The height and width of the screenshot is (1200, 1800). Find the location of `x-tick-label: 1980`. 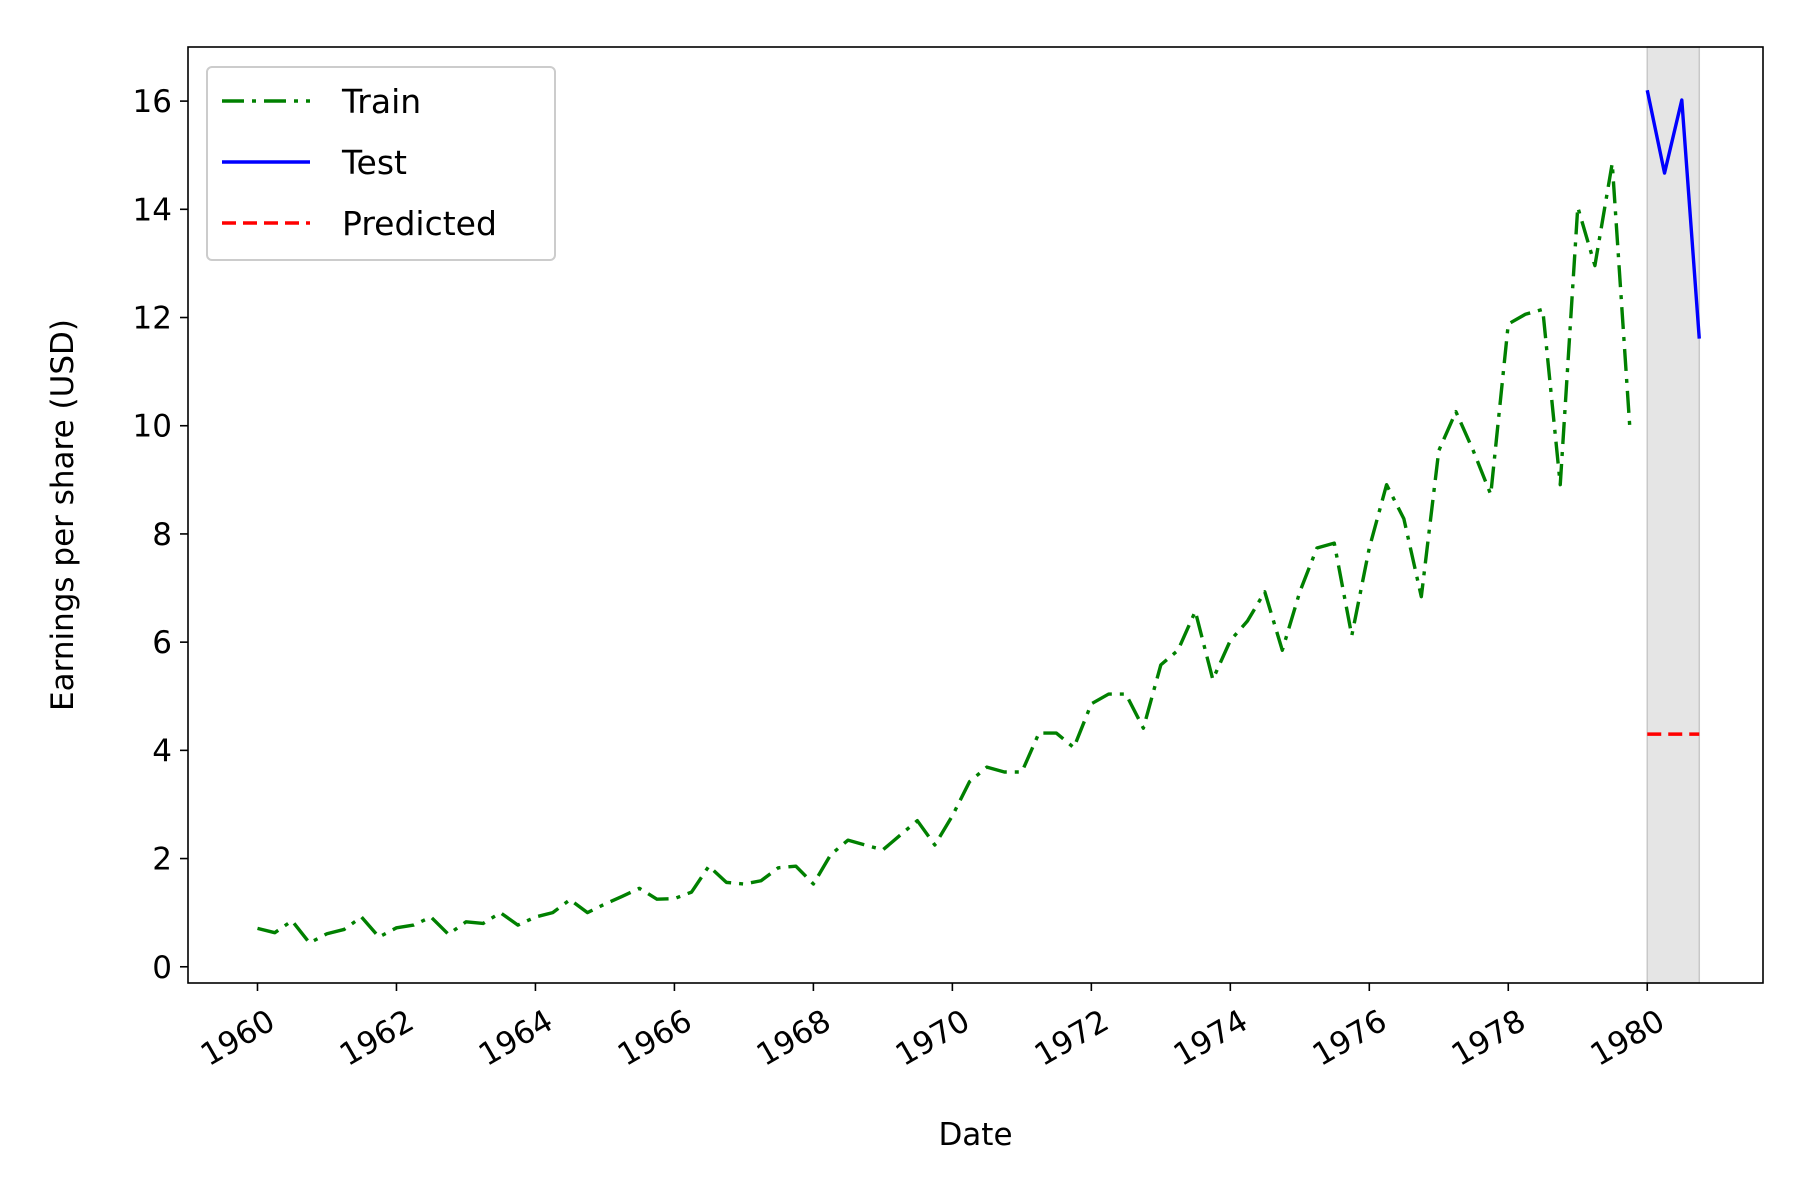

x-tick-label: 1980 is located at coordinates (1628, 1038).